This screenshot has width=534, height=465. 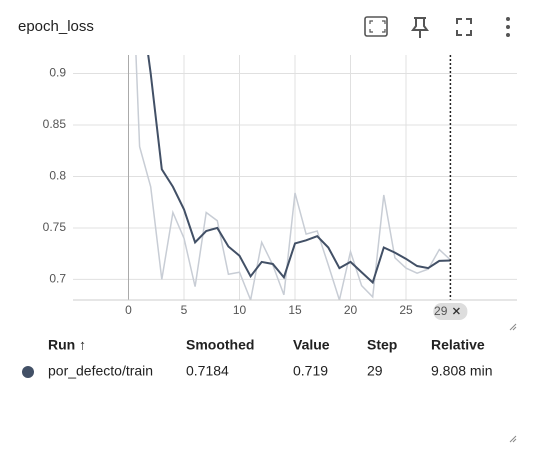 I want to click on cursor-label: 29, so click(x=441, y=311).